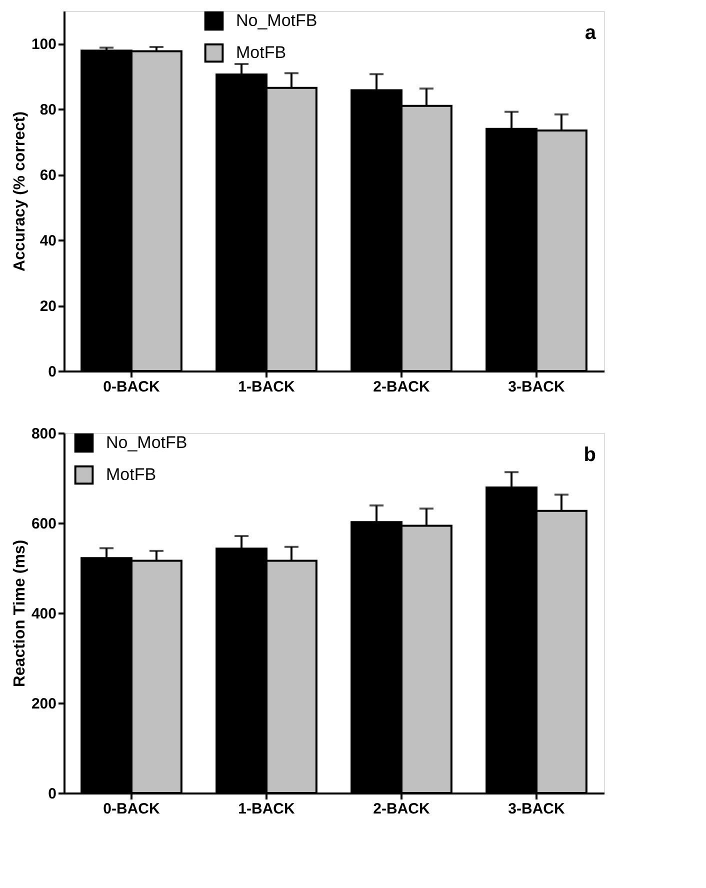 The height and width of the screenshot is (888, 706). What do you see at coordinates (48, 307) in the screenshot?
I see `y-tick-label: 20` at bounding box center [48, 307].